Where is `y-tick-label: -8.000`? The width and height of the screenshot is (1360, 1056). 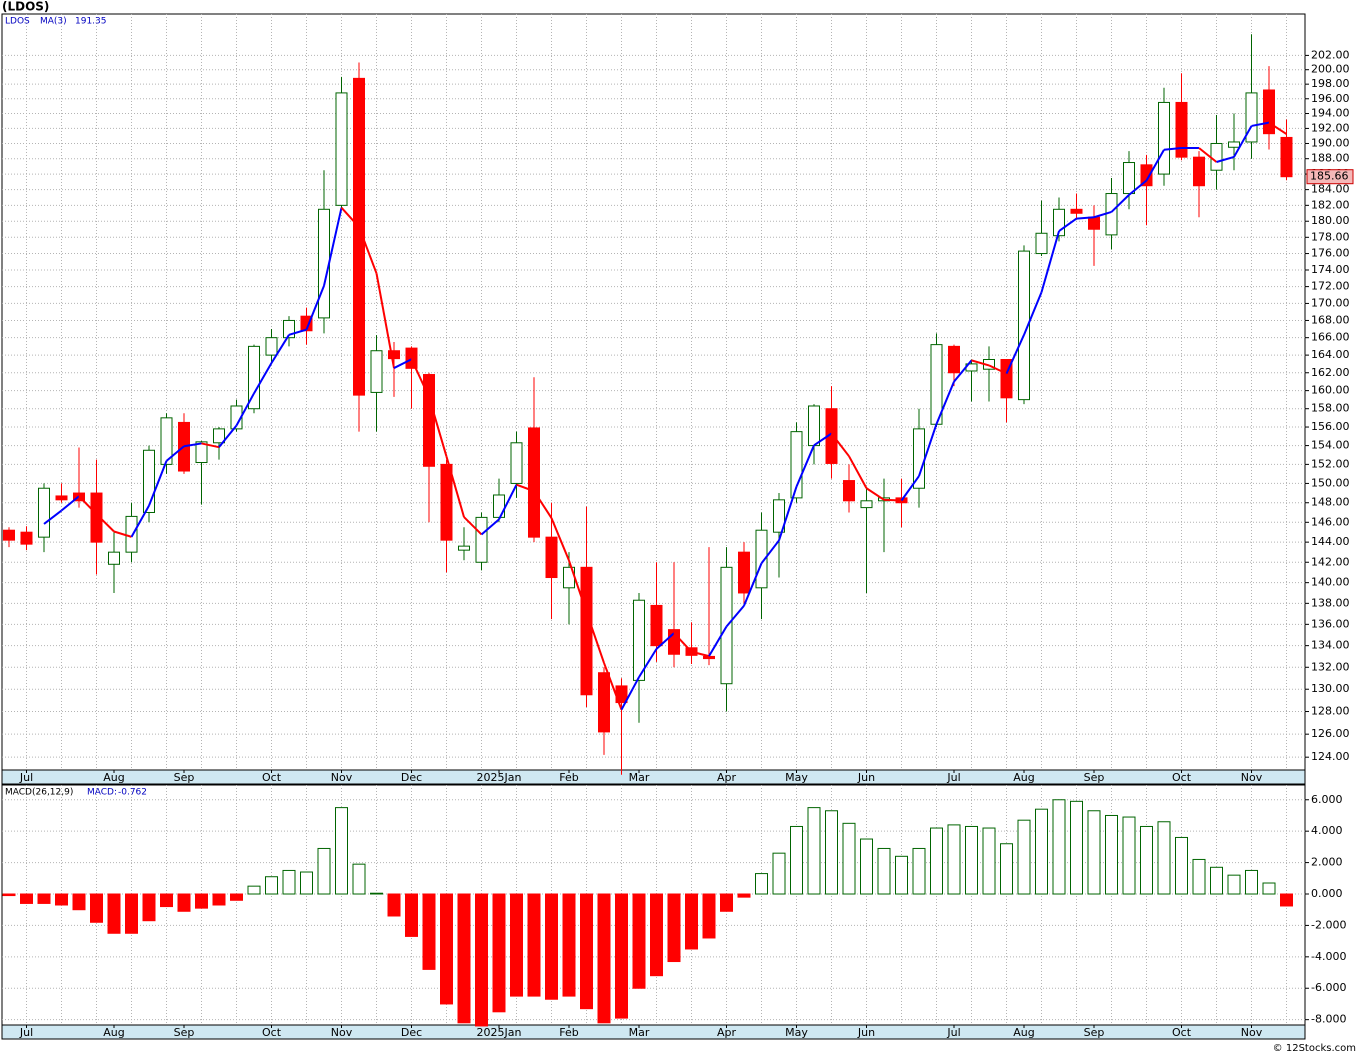
y-tick-label: -8.000 is located at coordinates (1328, 1019).